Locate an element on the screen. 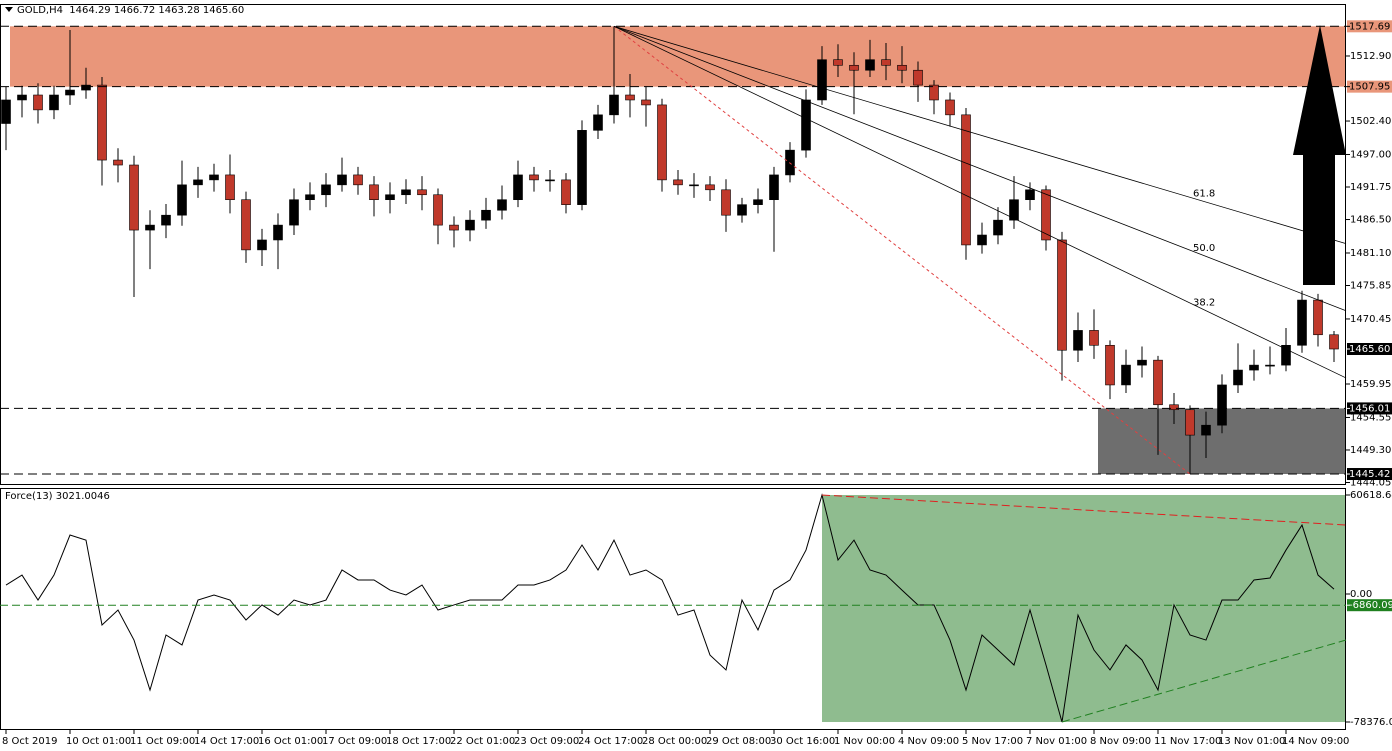 The image size is (1392, 751). y-tick-label: 1512.90 is located at coordinates (1370, 56).